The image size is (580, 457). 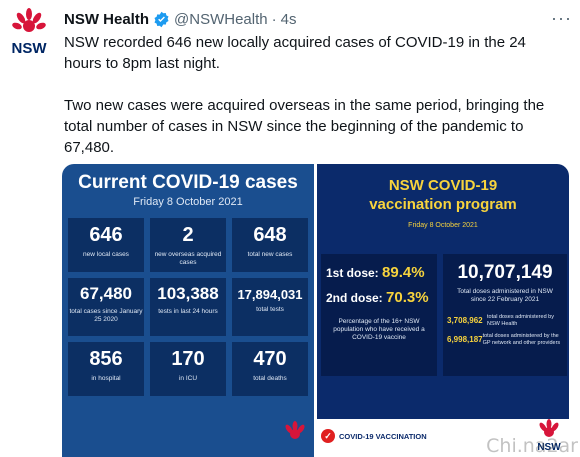 I want to click on stat-tile: 103,388 tests in last 24 hours, so click(x=188, y=307).